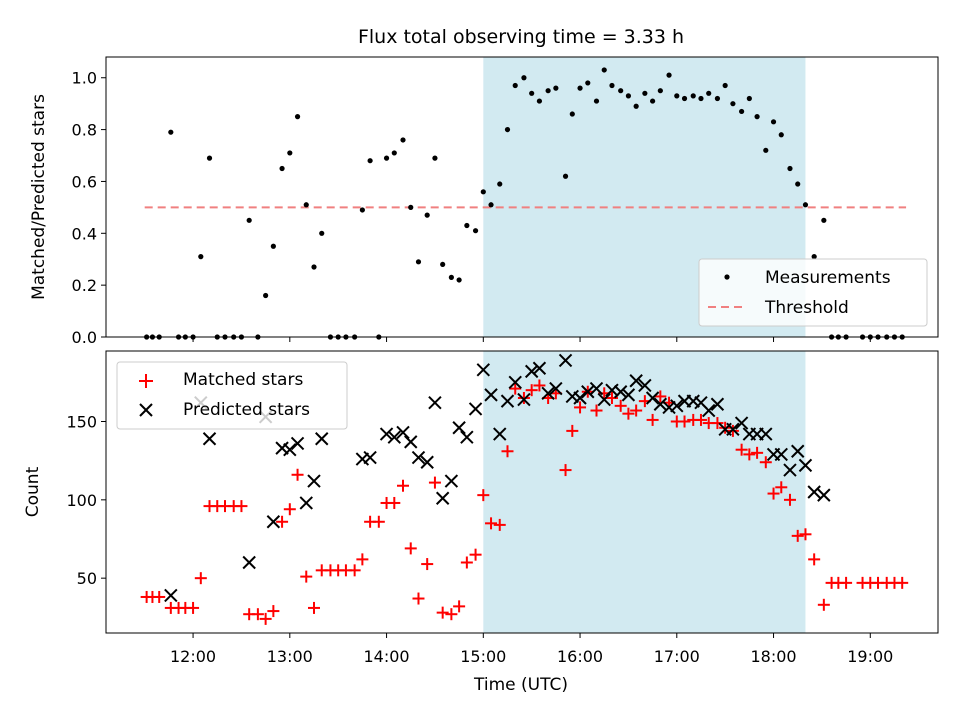 This screenshot has width=960, height=720. I want to click on bottom-xtick-label: 17:00, so click(677, 656).